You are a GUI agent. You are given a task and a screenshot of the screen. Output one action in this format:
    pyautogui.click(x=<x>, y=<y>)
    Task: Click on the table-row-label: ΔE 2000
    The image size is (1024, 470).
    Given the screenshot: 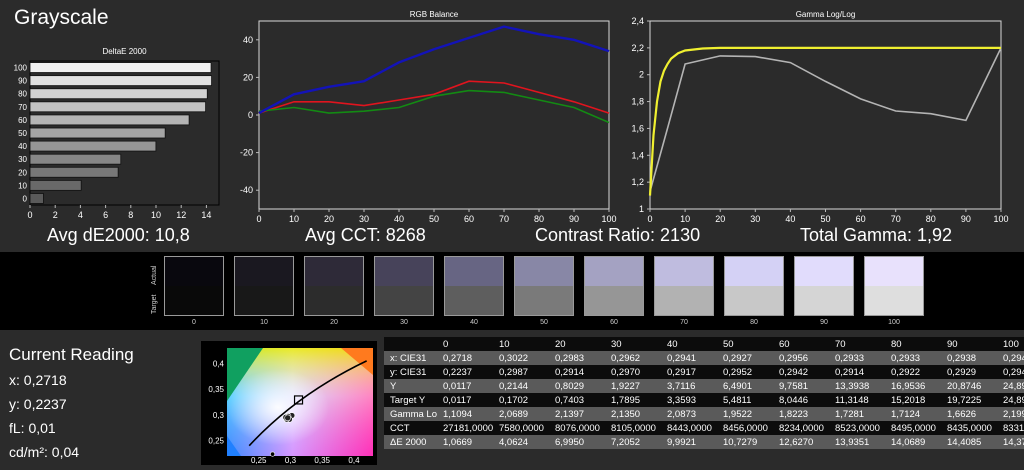 What is the action you would take?
    pyautogui.click(x=410, y=442)
    